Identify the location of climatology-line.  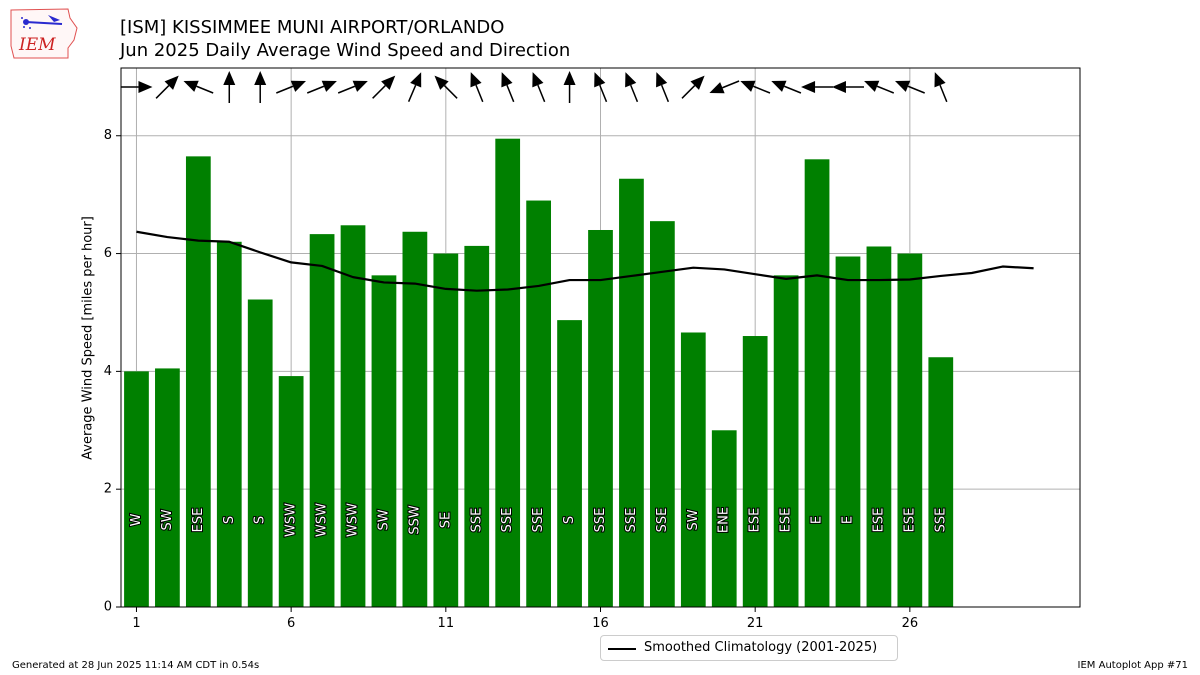
(585, 261).